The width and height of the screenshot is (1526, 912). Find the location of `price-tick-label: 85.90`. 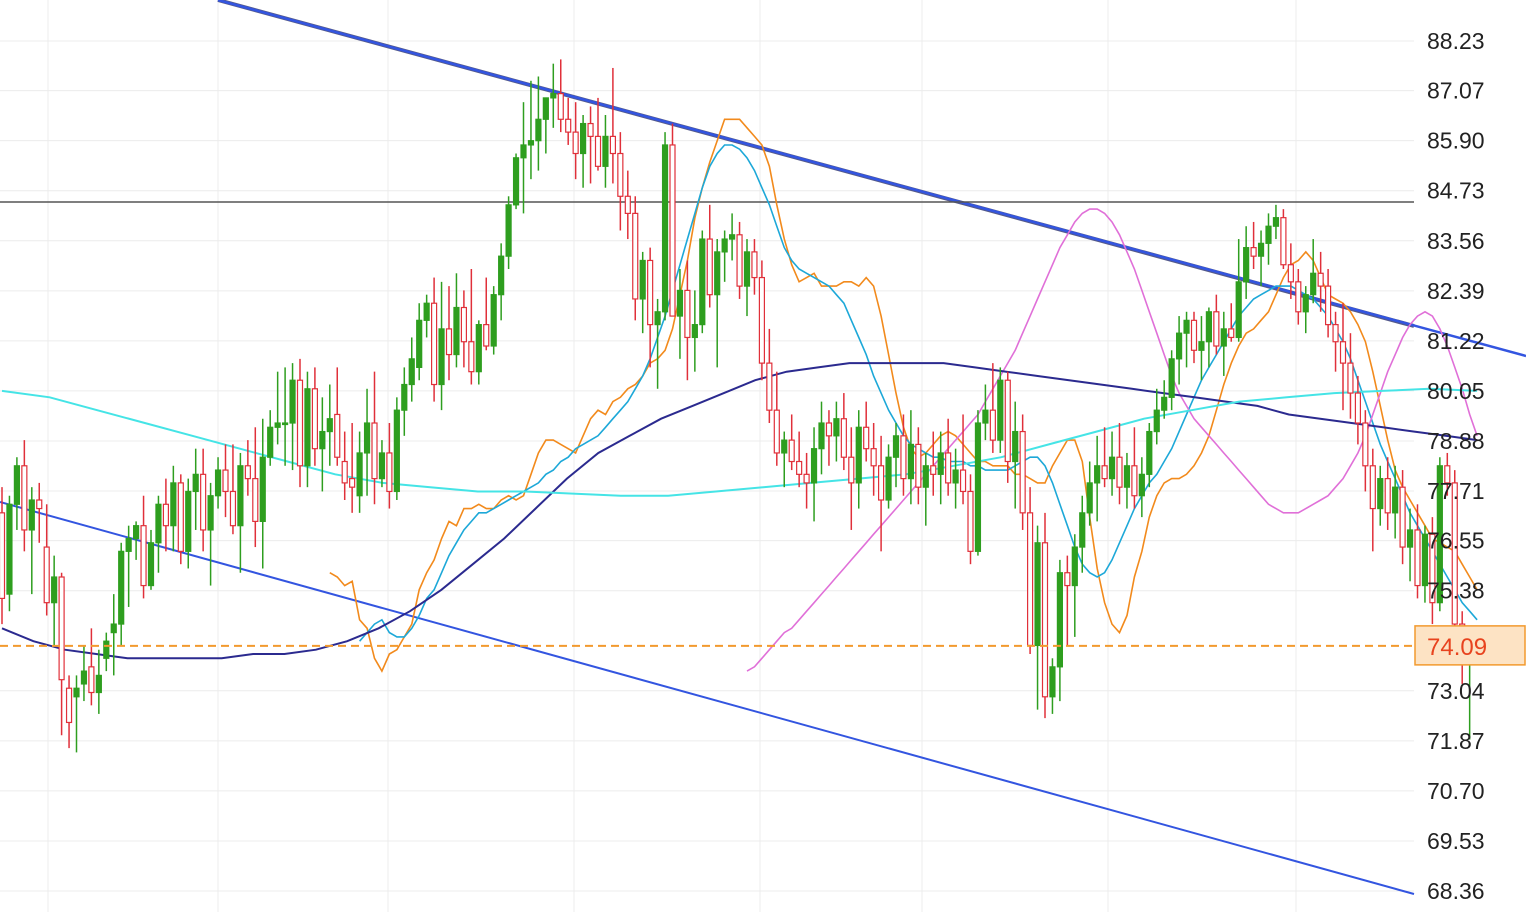

price-tick-label: 85.90 is located at coordinates (1456, 141).